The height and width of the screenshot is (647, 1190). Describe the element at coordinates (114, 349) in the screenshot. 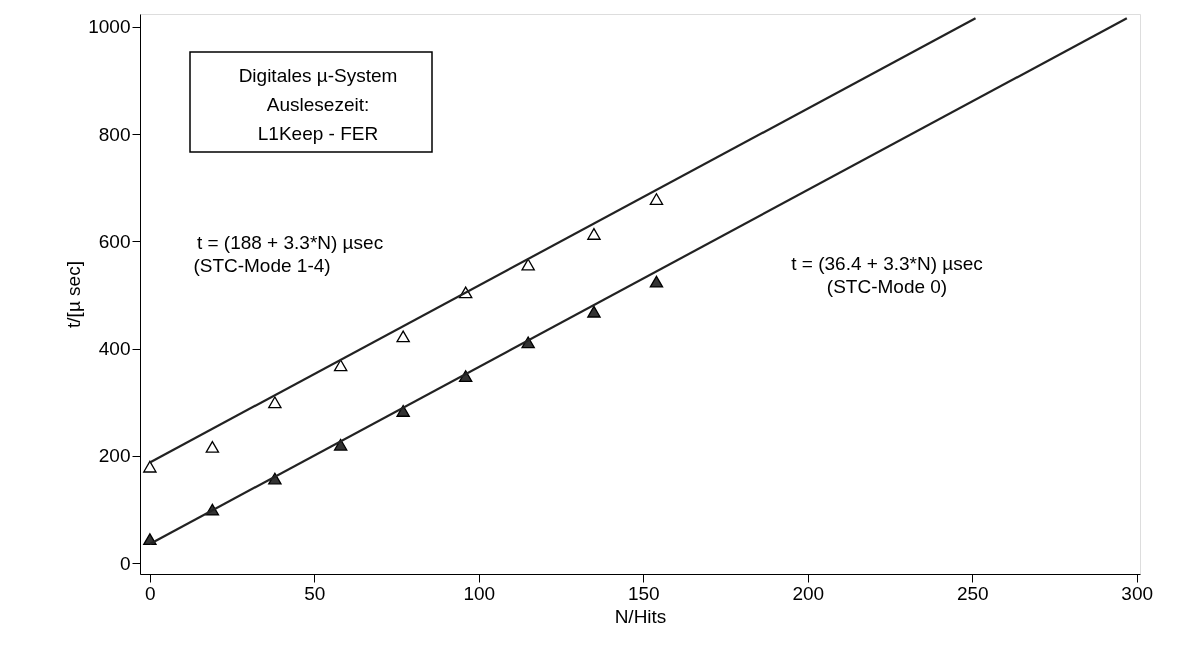

I see `y-tick-label: 400` at that location.